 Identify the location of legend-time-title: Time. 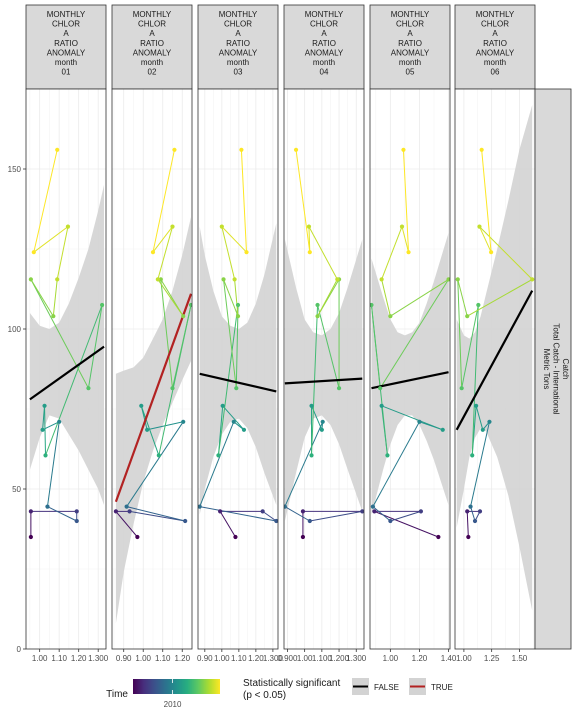
(117, 694).